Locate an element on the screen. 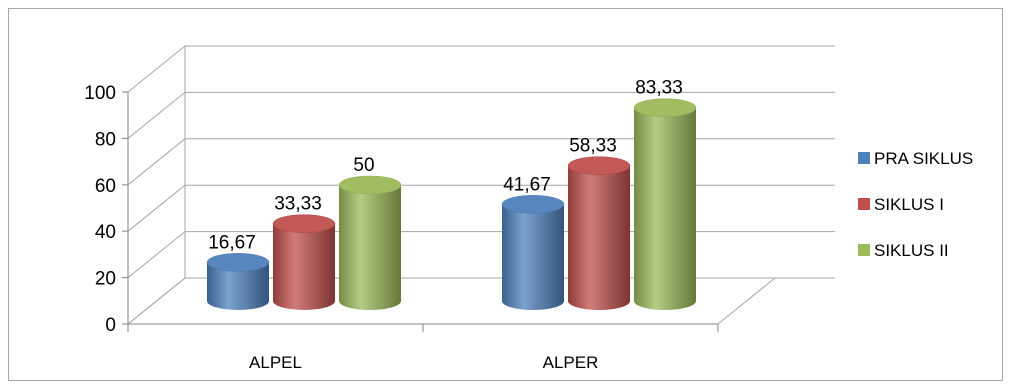  x-tick-label: ALPEL is located at coordinates (275, 362).